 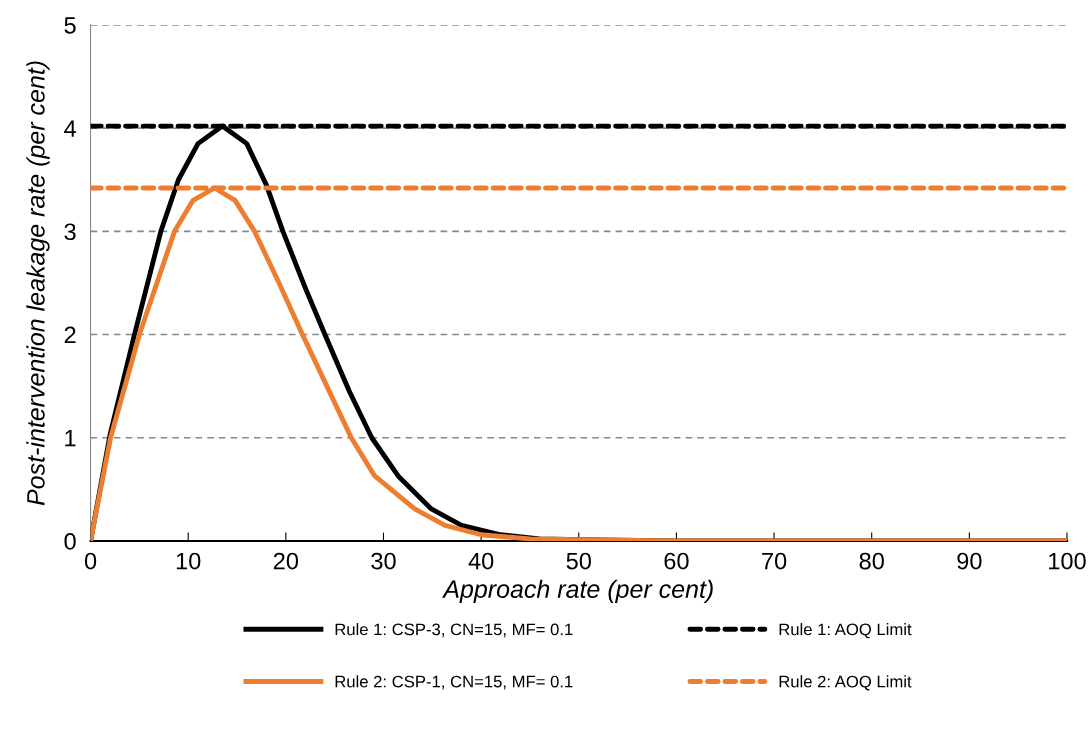 What do you see at coordinates (481, 561) in the screenshot?
I see `x-tick-label: 40` at bounding box center [481, 561].